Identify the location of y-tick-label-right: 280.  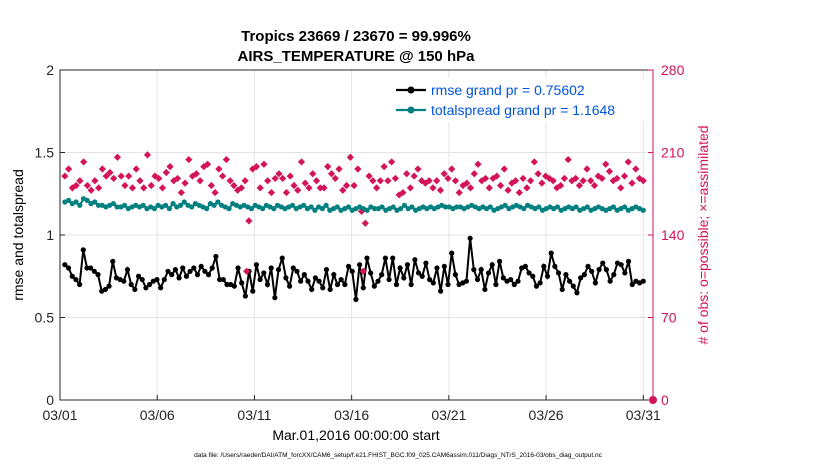
(673, 70).